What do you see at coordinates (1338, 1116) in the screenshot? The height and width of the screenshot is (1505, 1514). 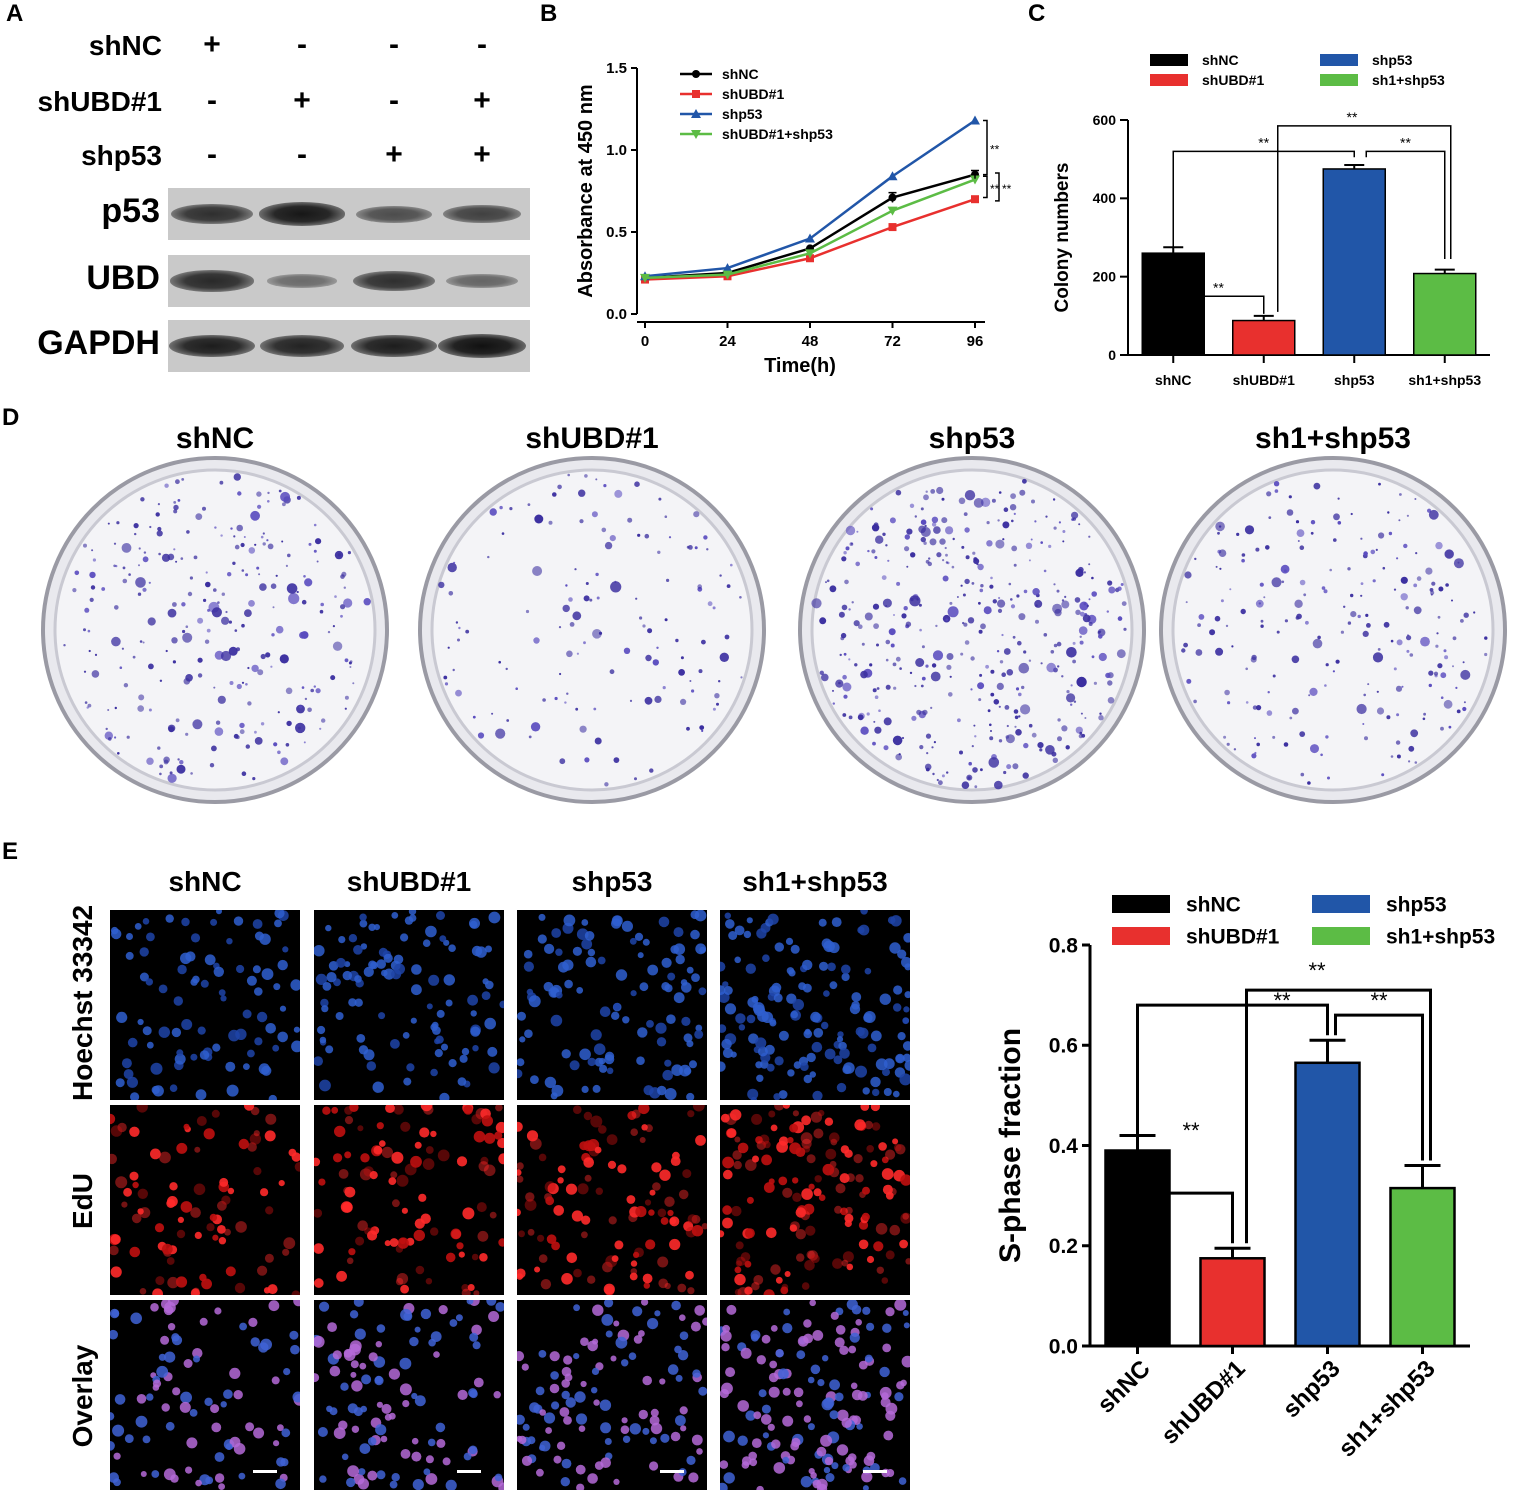 I see `significance-bracket` at bounding box center [1338, 1116].